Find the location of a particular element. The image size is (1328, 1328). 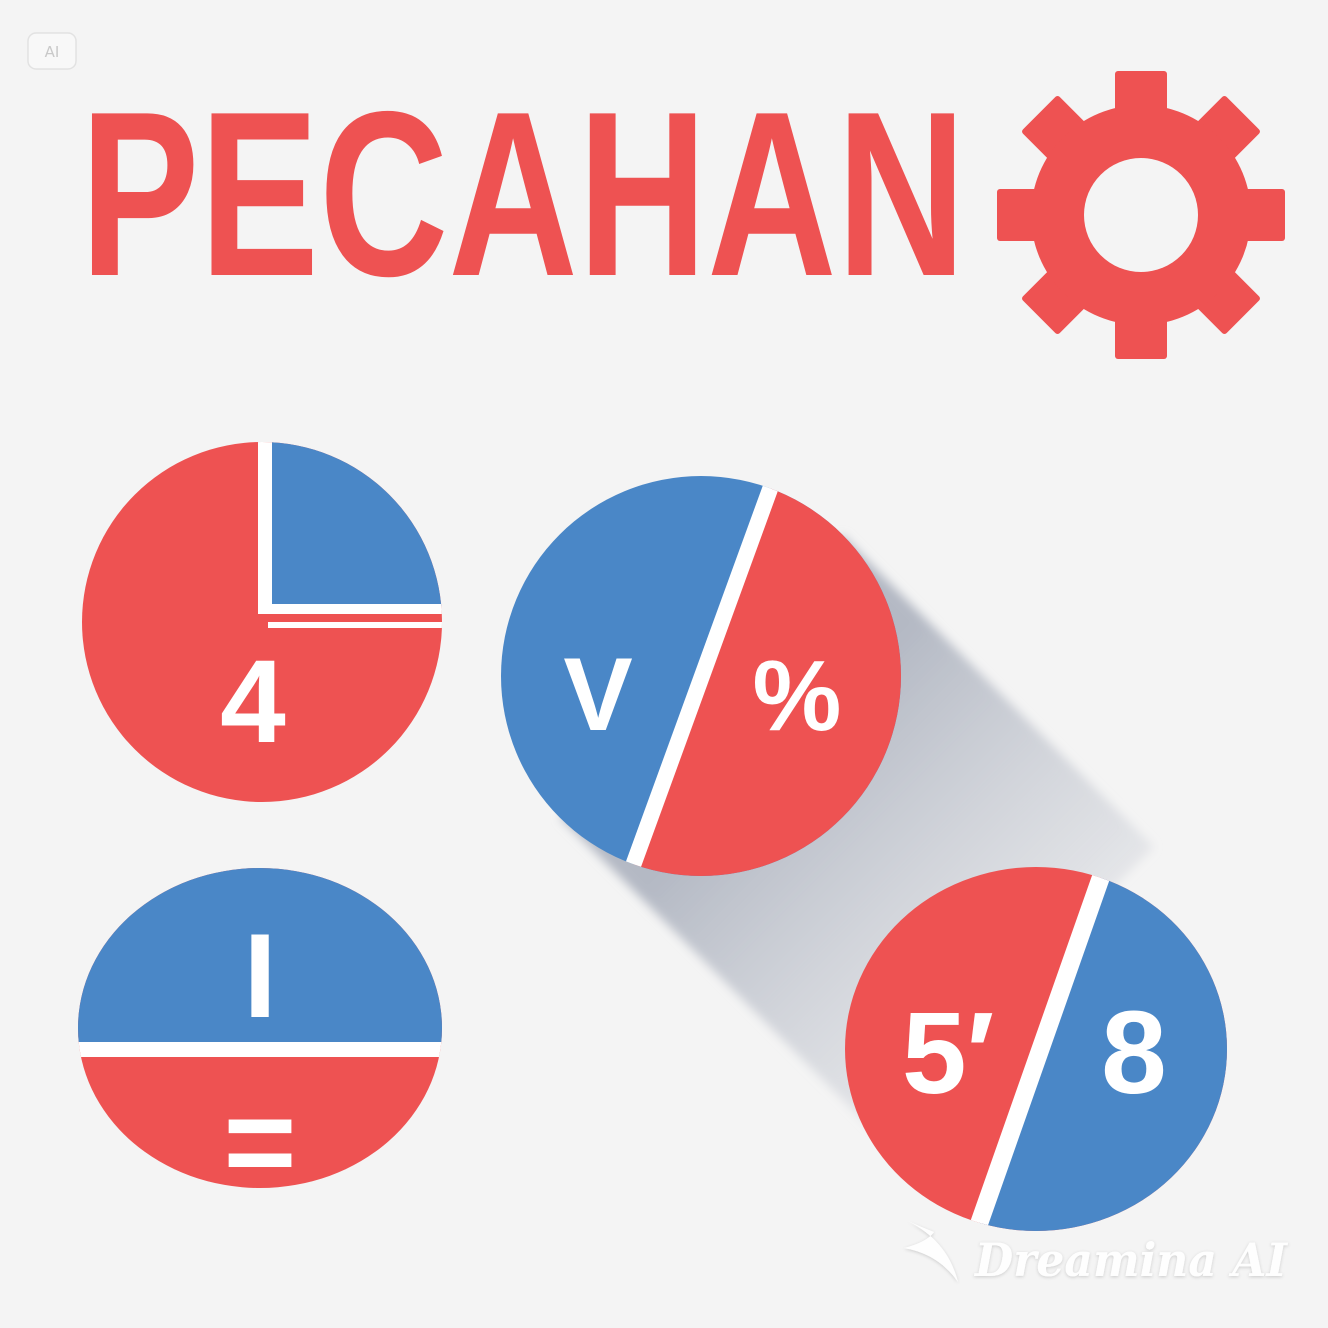

ai-badge-frame is located at coordinates (52, 51).